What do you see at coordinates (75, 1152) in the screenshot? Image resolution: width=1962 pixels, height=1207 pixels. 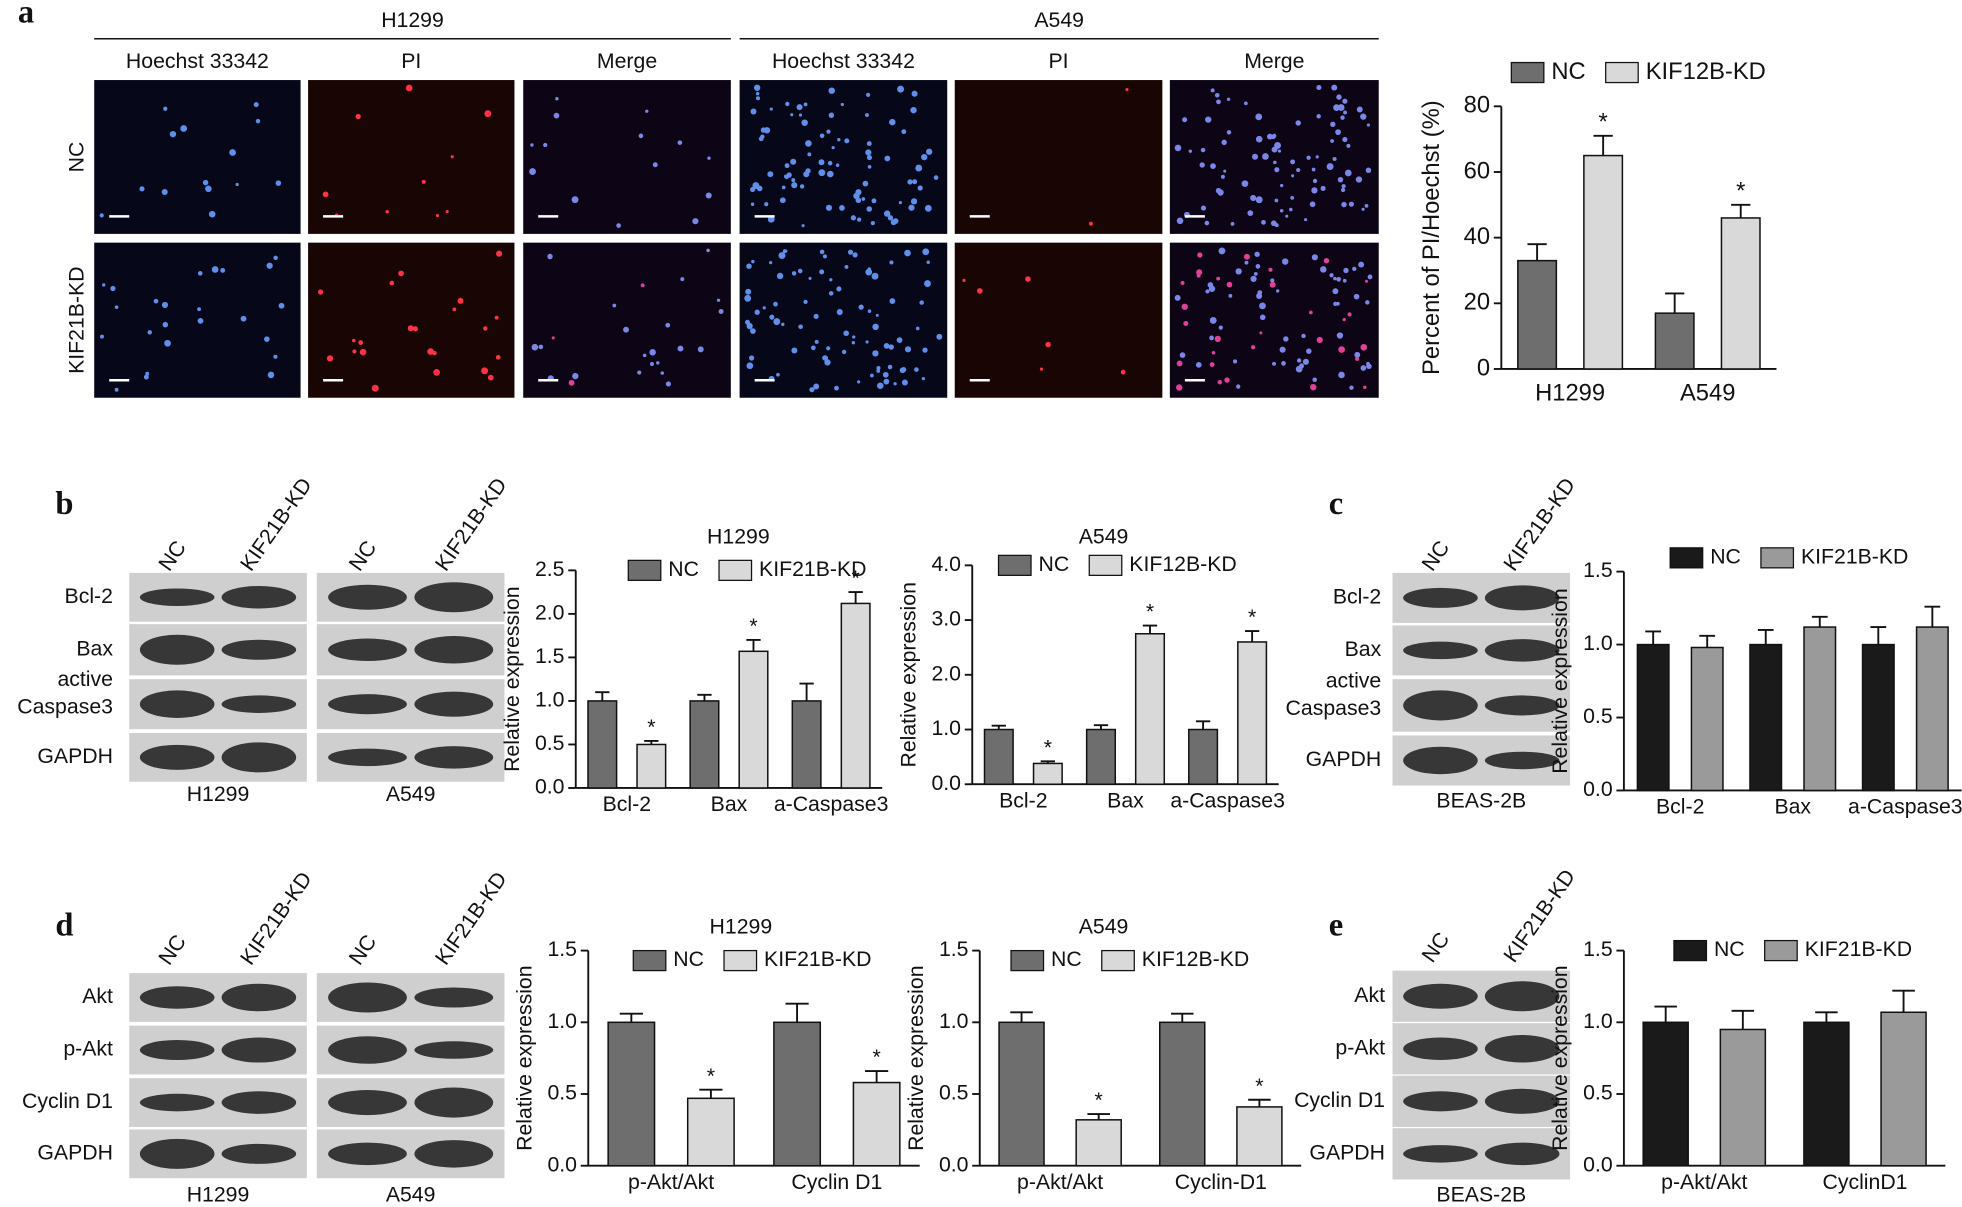 I see `row-label: GAPDH` at bounding box center [75, 1152].